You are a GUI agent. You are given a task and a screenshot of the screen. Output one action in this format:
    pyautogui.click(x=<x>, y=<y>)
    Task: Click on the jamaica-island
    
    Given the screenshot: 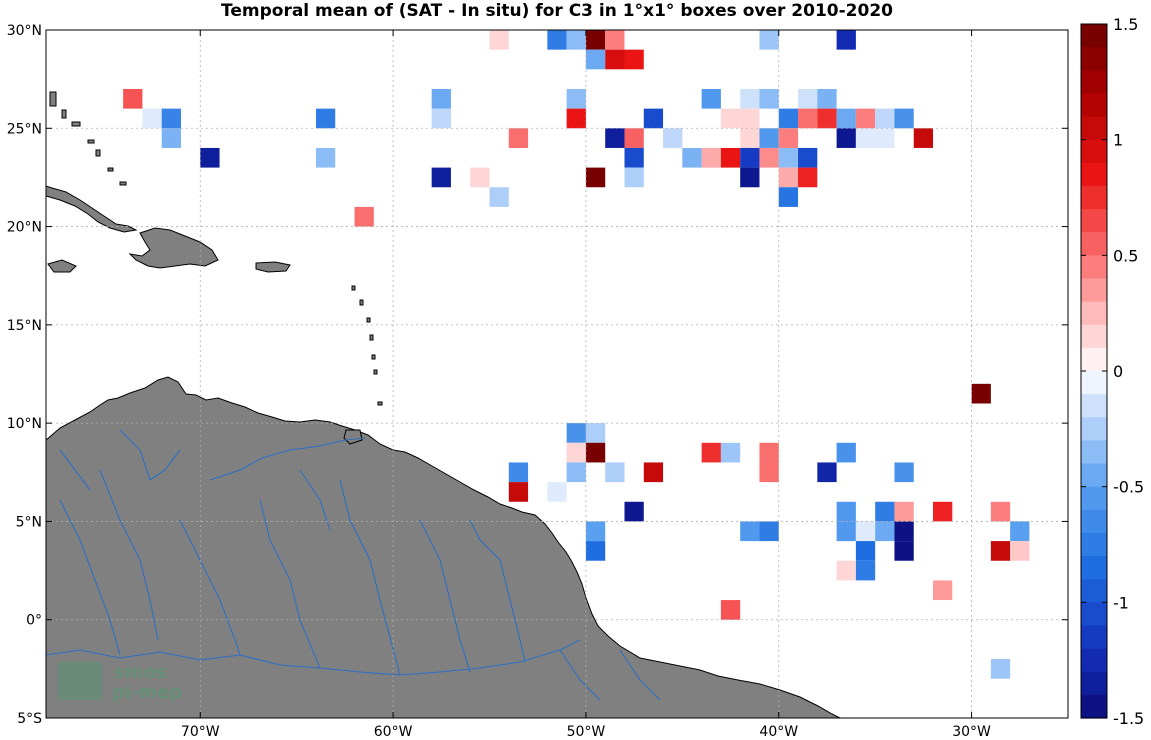 What is the action you would take?
    pyautogui.click(x=62, y=266)
    